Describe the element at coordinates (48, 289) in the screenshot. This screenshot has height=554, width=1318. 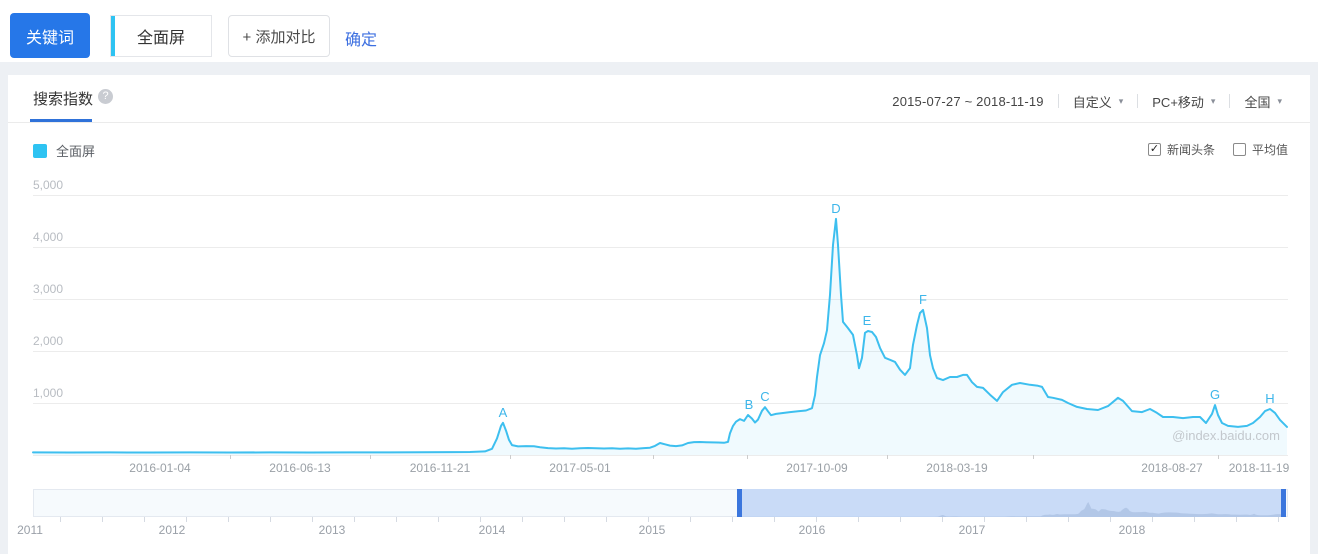
I see `y-axis-label: 3,000` at that location.